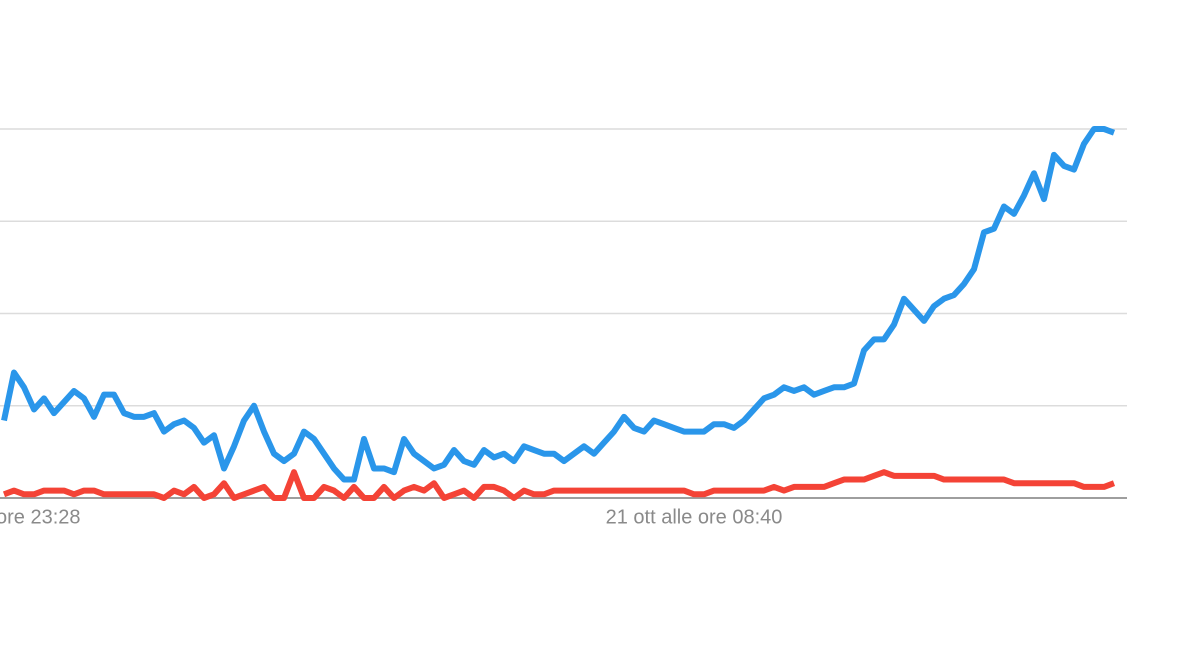 Image resolution: width=1191 pixels, height=670 pixels. I want to click on x-tick-label: ore 23:28, so click(40, 517).